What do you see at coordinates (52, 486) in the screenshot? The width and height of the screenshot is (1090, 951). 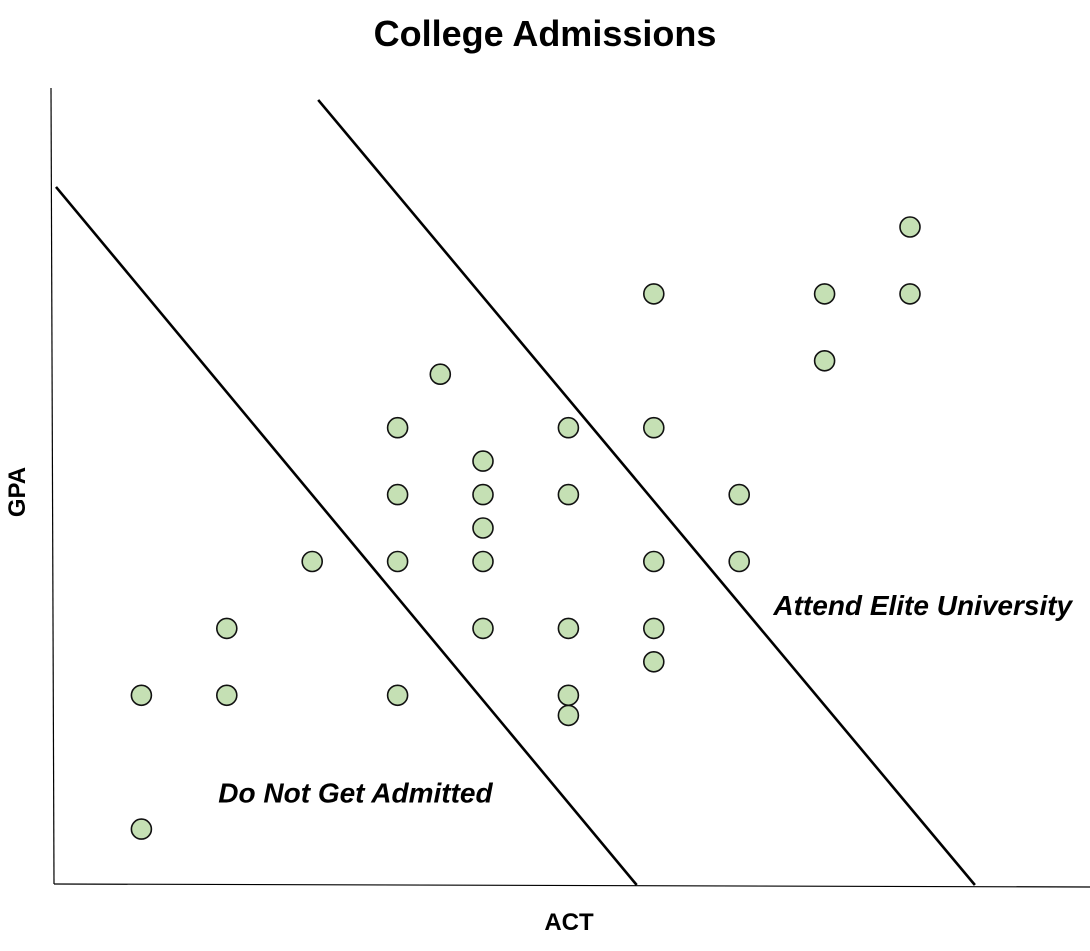 I see `y-axis-line` at bounding box center [52, 486].